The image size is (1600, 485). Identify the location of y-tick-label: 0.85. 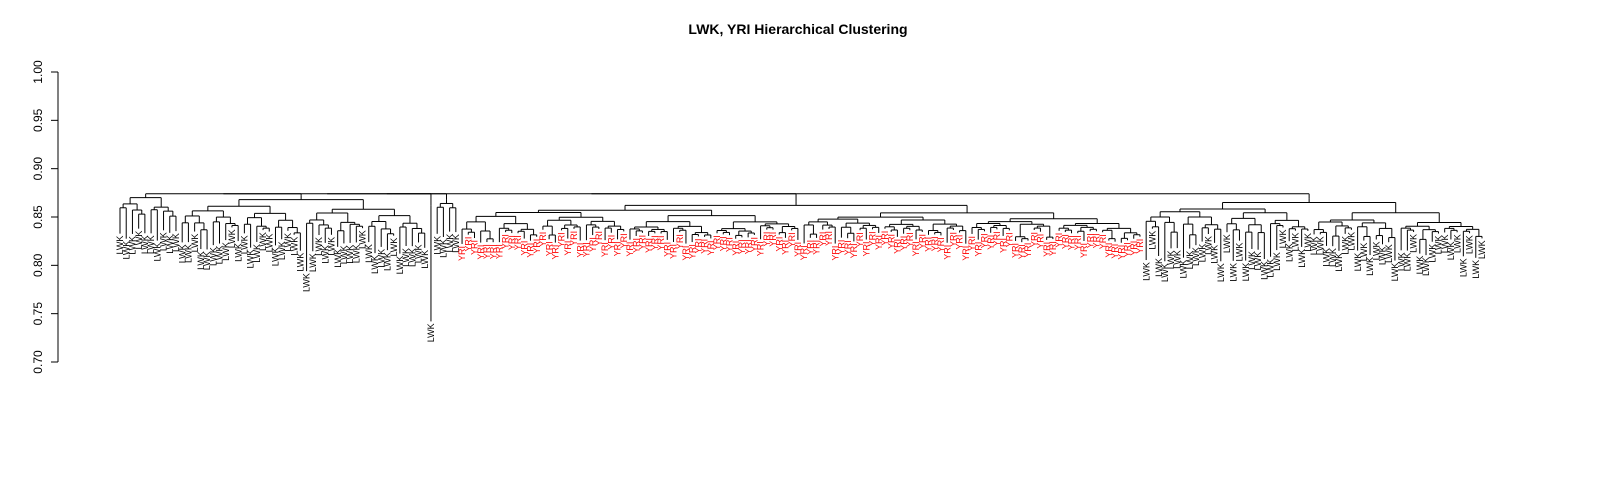
(38, 217).